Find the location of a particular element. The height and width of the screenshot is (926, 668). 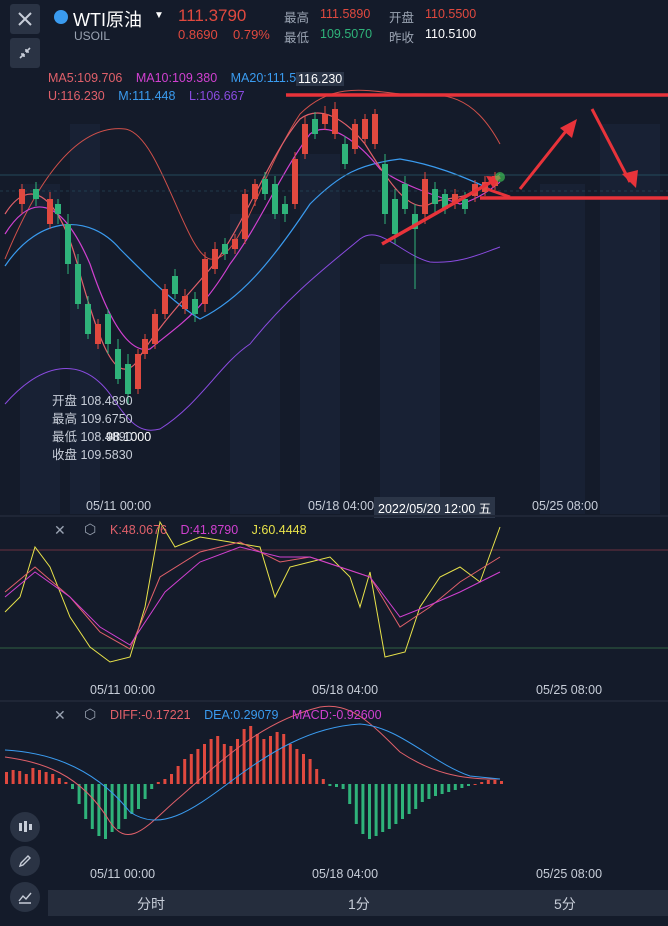

ma20-label: MA20:111.552 is located at coordinates (270, 78).